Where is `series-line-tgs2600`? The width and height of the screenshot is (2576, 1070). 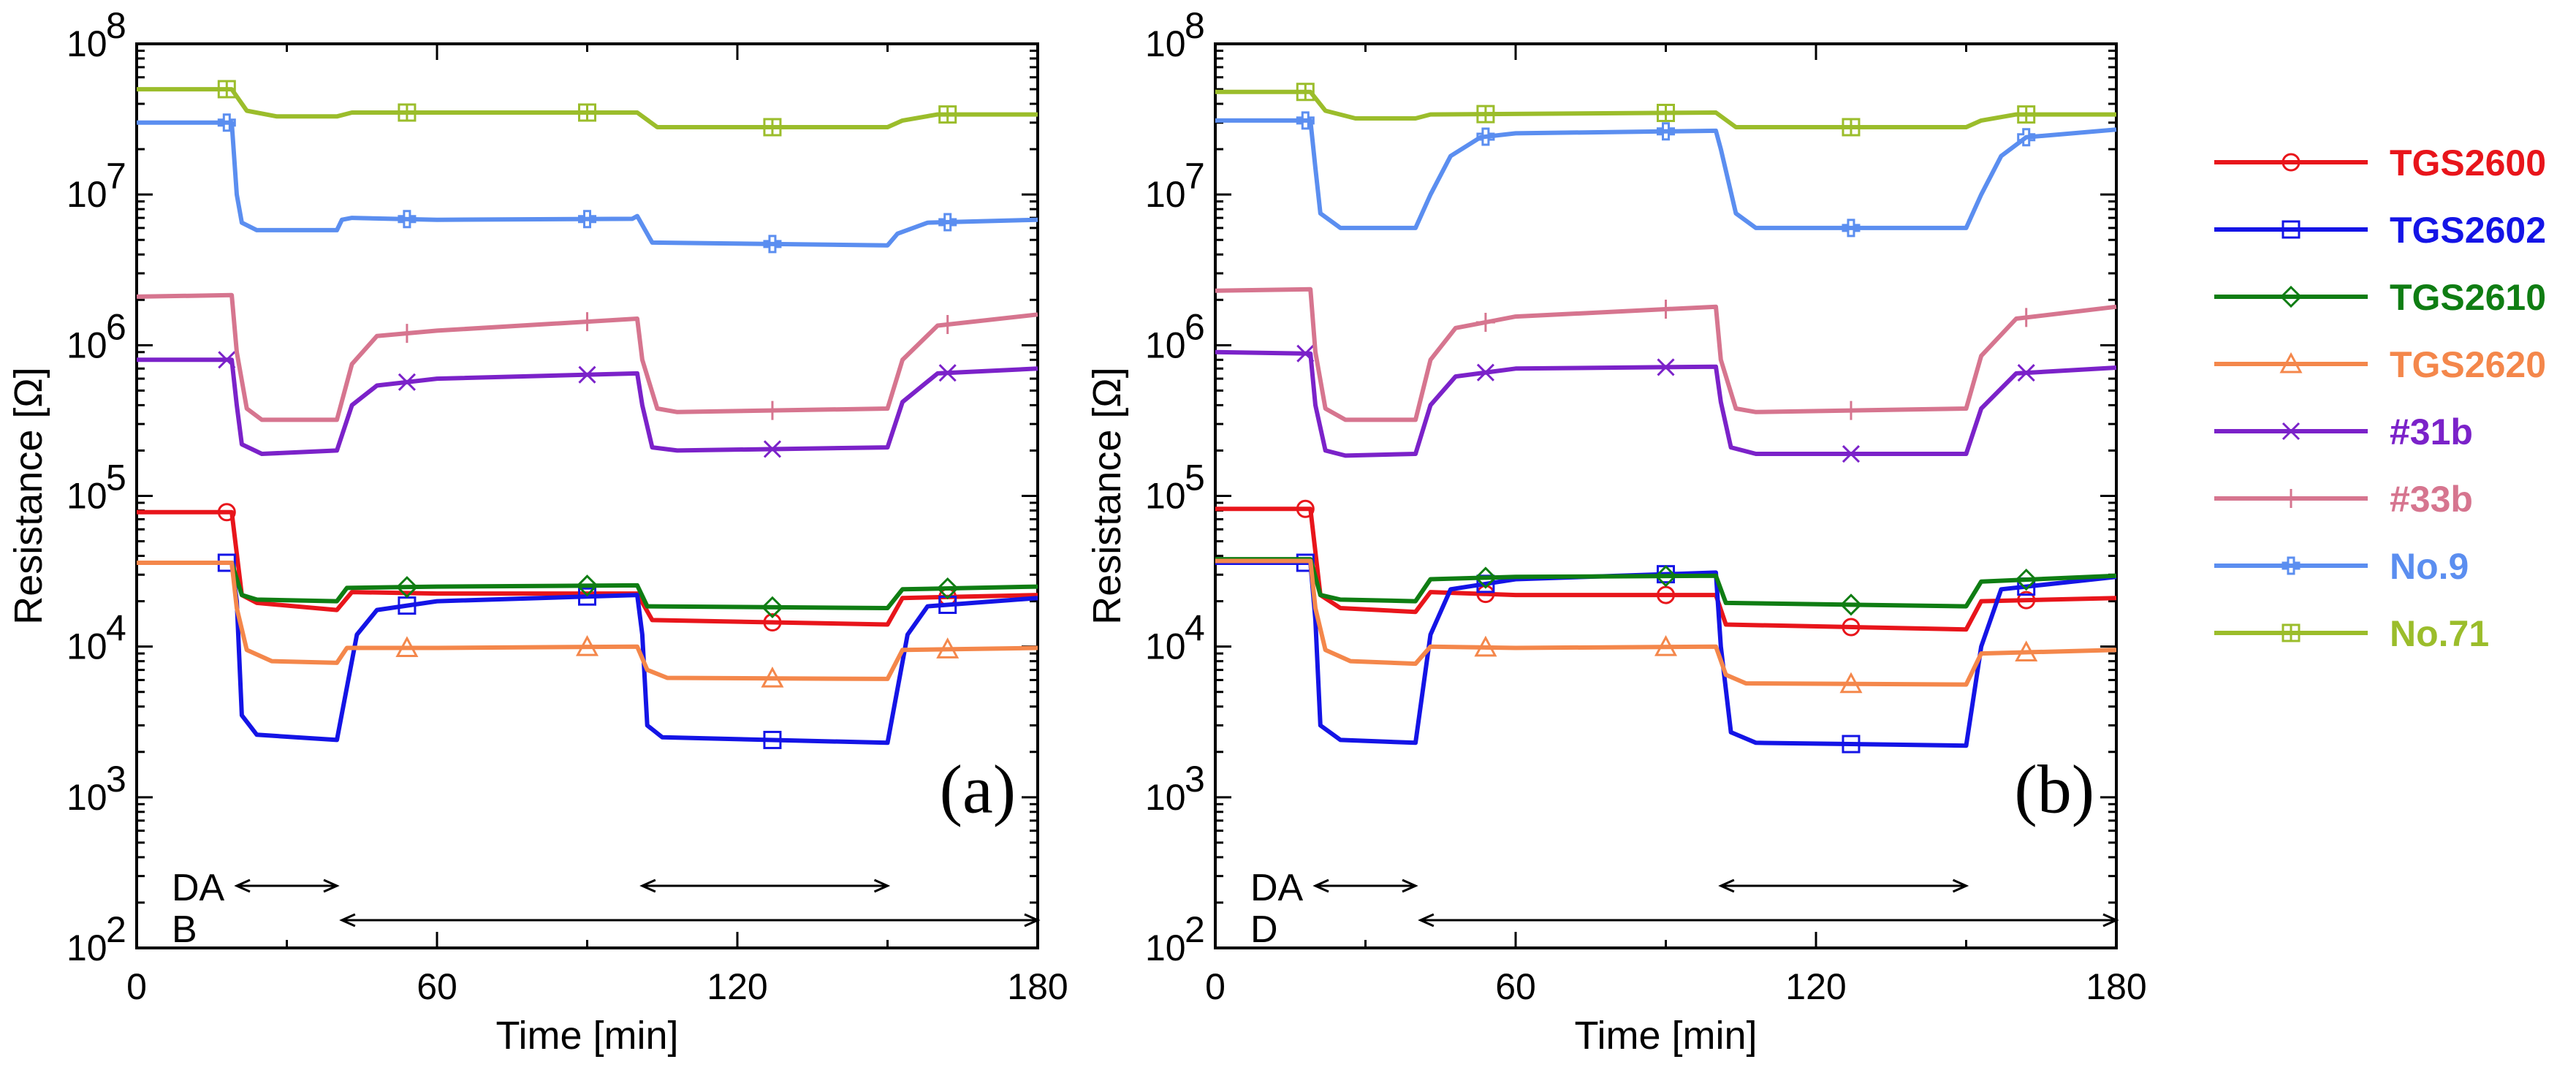
series-line-tgs2600 is located at coordinates (1666, 569).